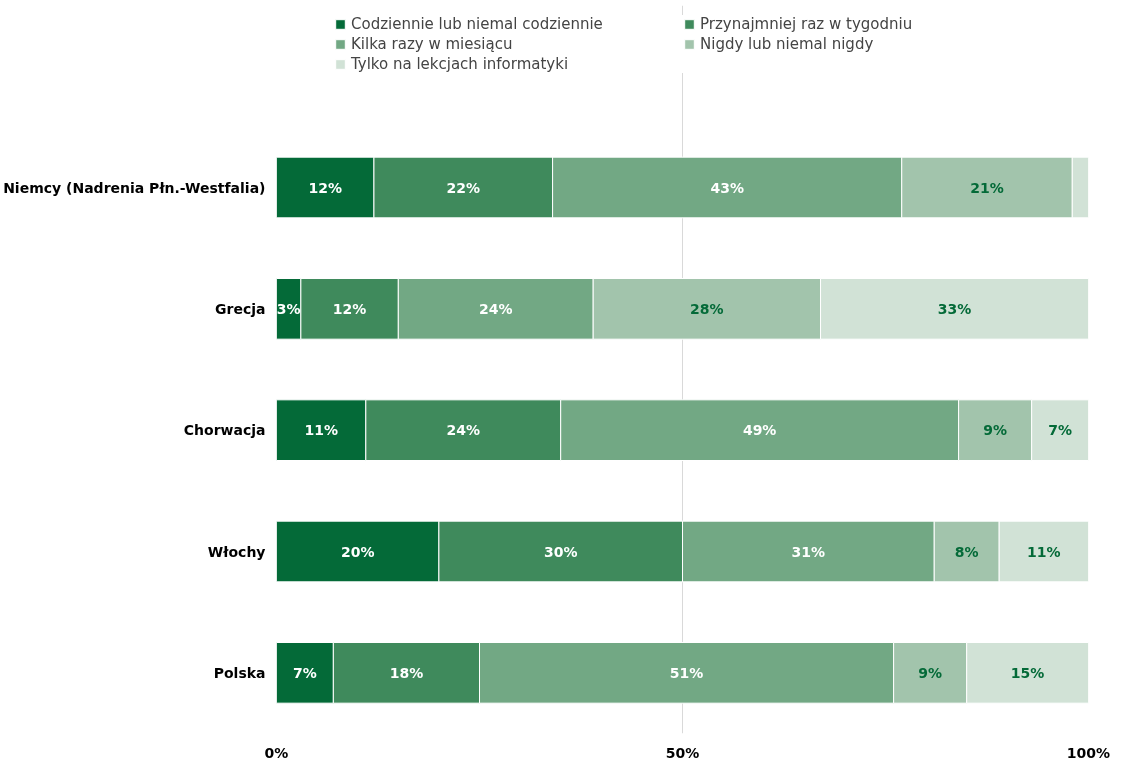 Image resolution: width=1128 pixels, height=763 pixels. What do you see at coordinates (682, 752) in the screenshot?
I see `x-tick-label: 50%` at bounding box center [682, 752].